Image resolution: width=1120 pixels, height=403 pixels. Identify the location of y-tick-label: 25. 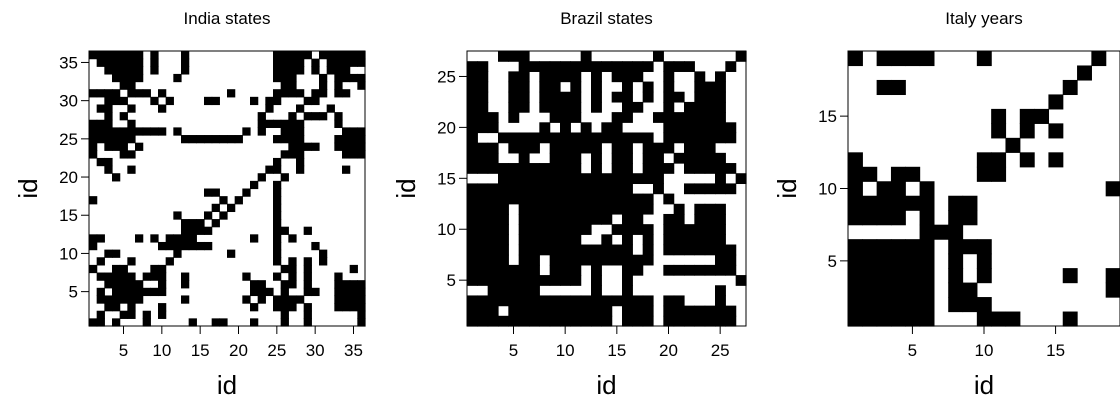
(68, 139).